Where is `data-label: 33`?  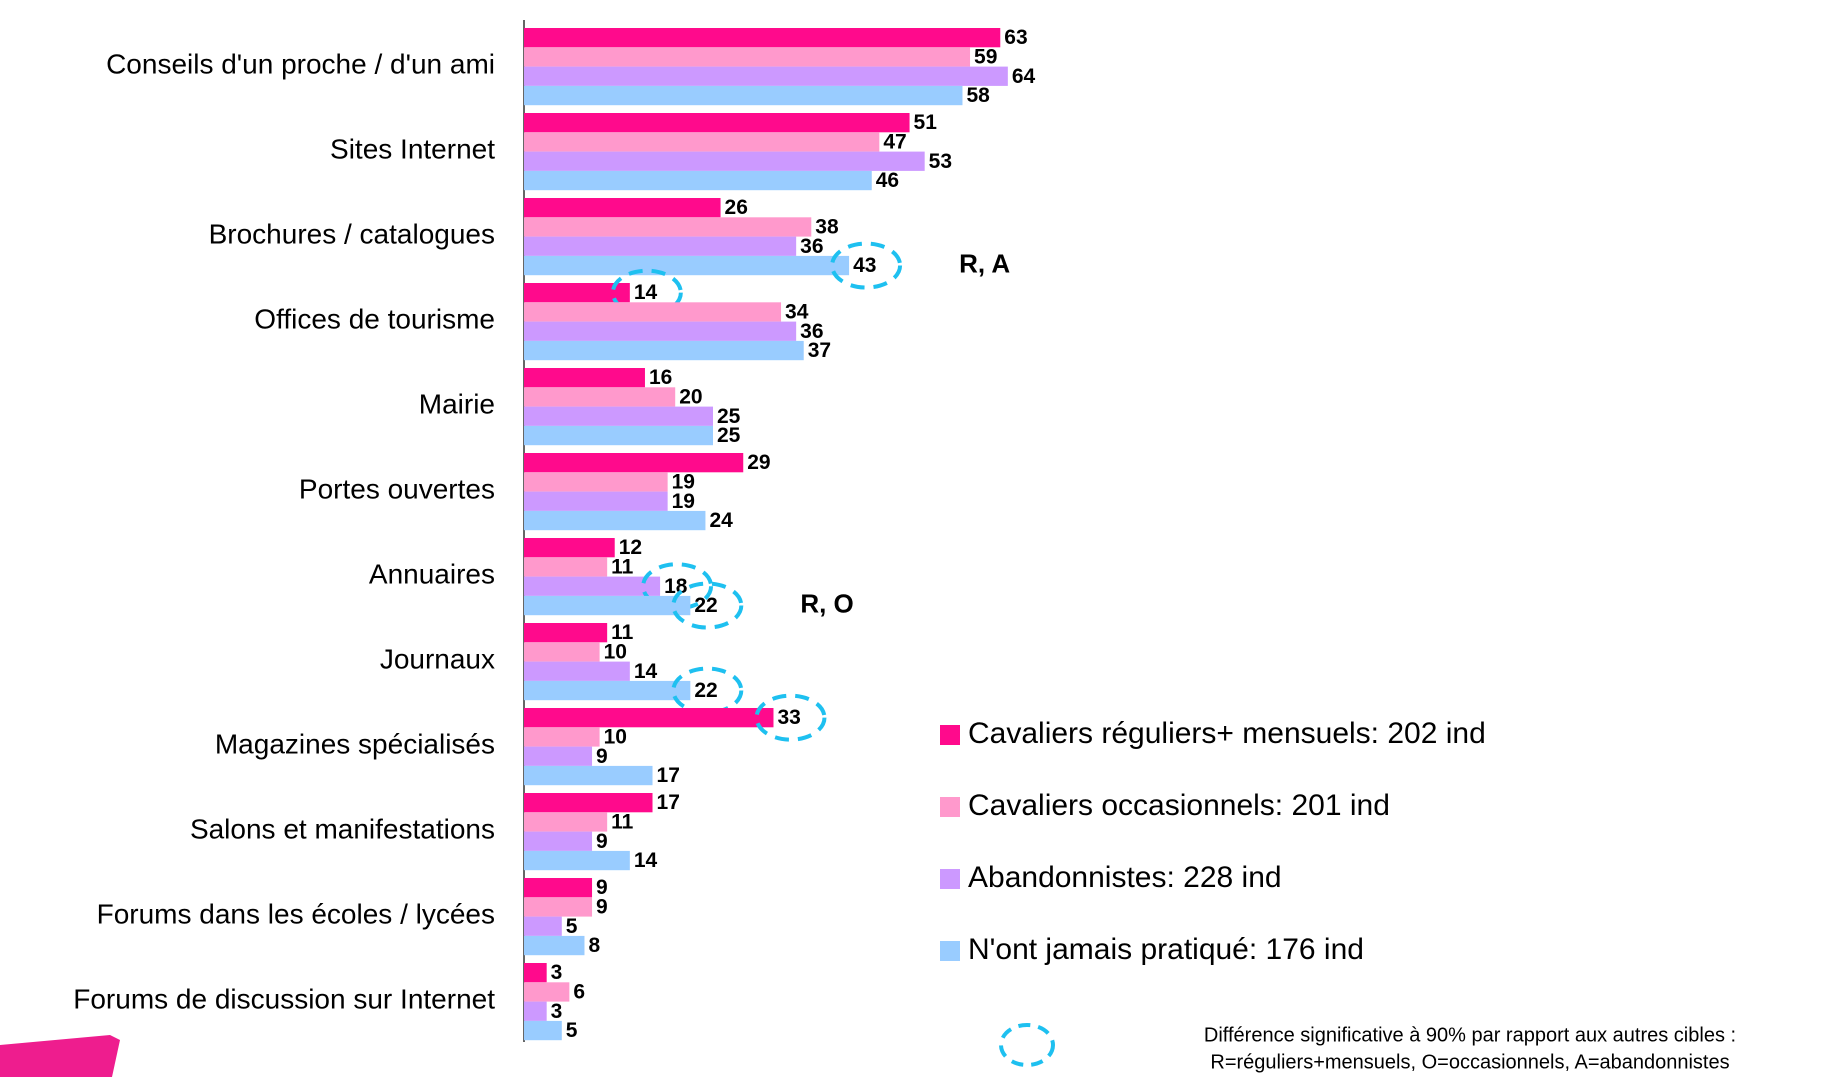 data-label: 33 is located at coordinates (788, 717).